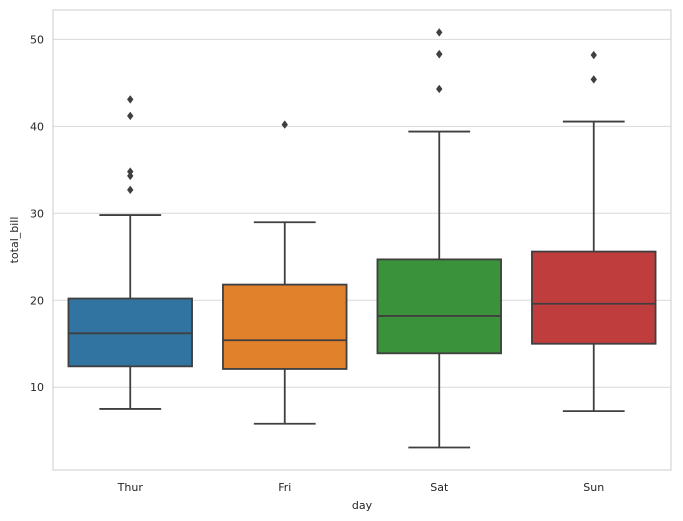  What do you see at coordinates (439, 487) in the screenshot?
I see `x-tick-label: Sat` at bounding box center [439, 487].